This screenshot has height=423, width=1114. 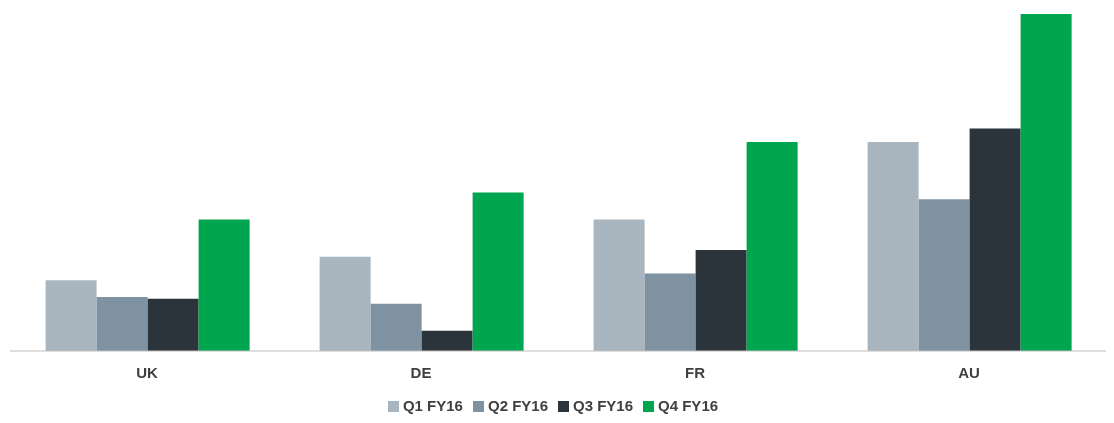 I want to click on x-tick-label: UK, so click(x=147, y=372).